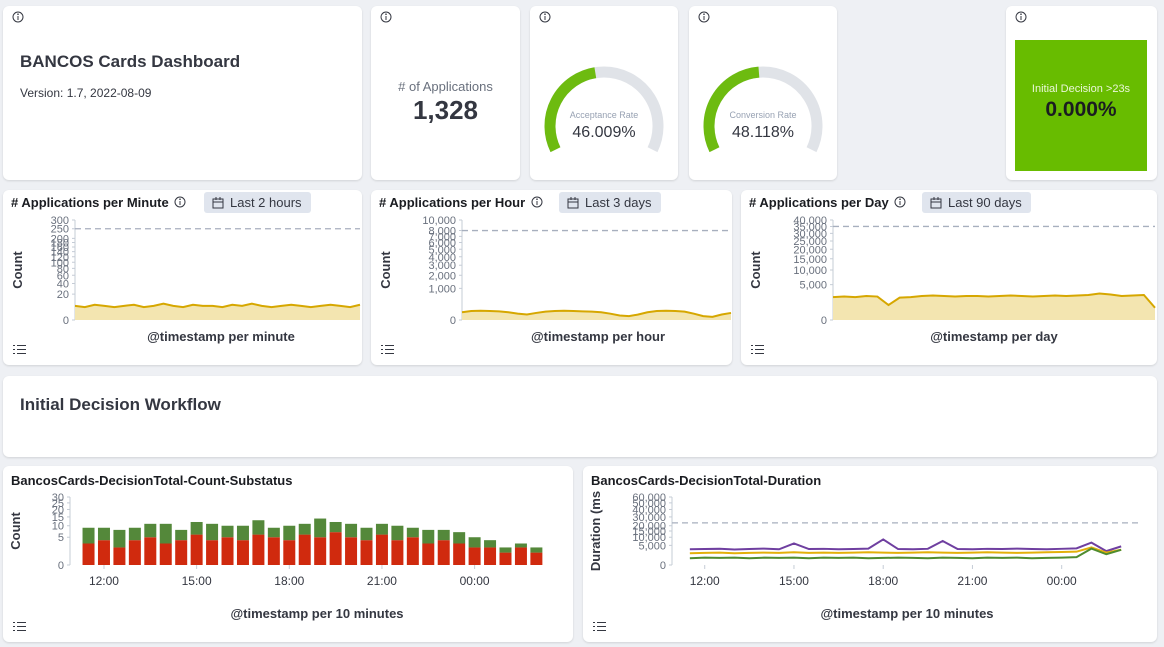 The height and width of the screenshot is (647, 1164). What do you see at coordinates (442, 244) in the screenshot?
I see `y-tick-label: 6,000` at bounding box center [442, 244].